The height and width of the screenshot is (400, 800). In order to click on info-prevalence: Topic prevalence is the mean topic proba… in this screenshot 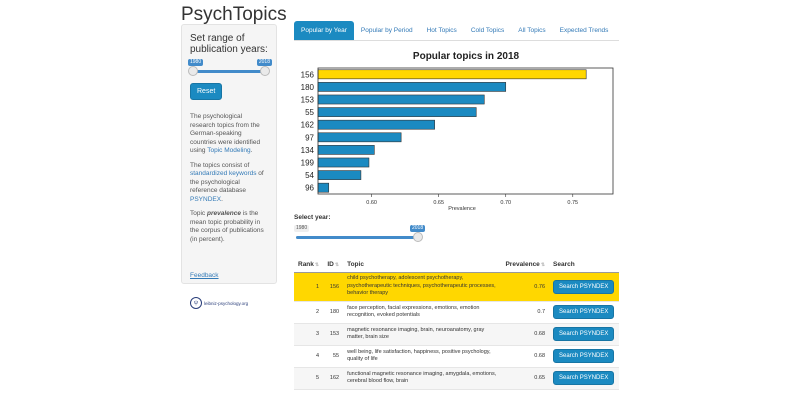, I will do `click(229, 227)`.